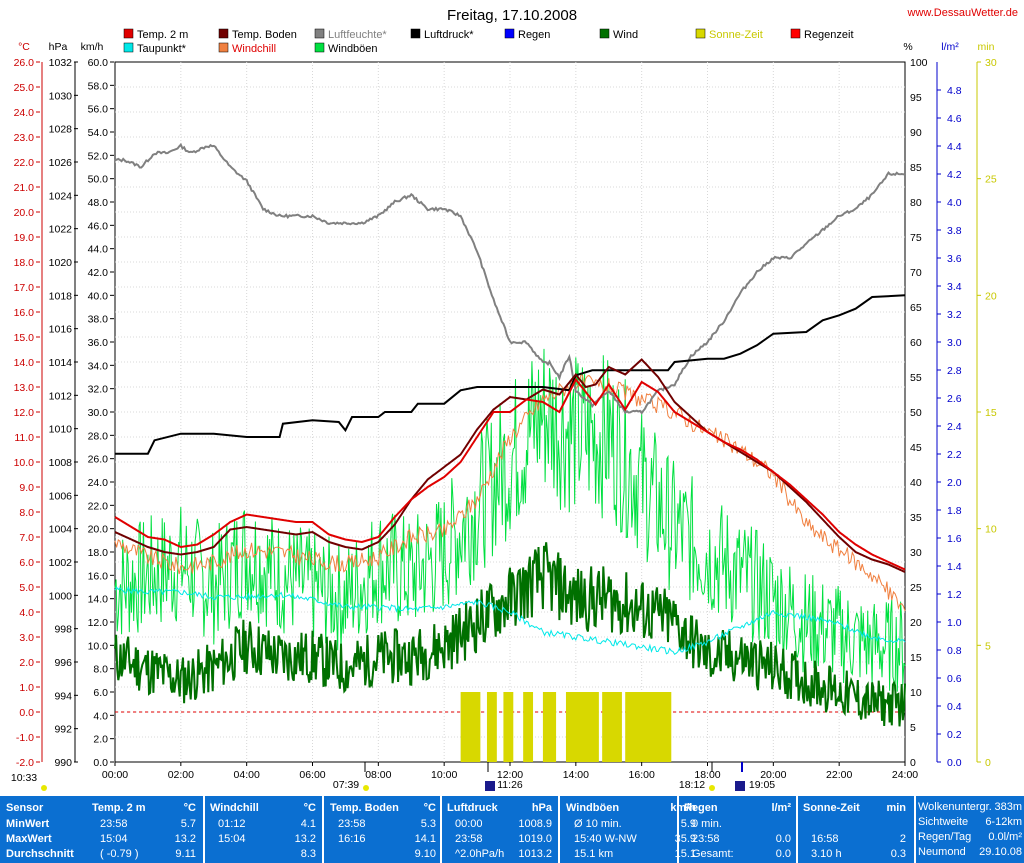 The width and height of the screenshot is (1024, 863). Describe the element at coordinates (425, 839) in the screenshot. I see `stats-cell-value: 14.1` at that location.